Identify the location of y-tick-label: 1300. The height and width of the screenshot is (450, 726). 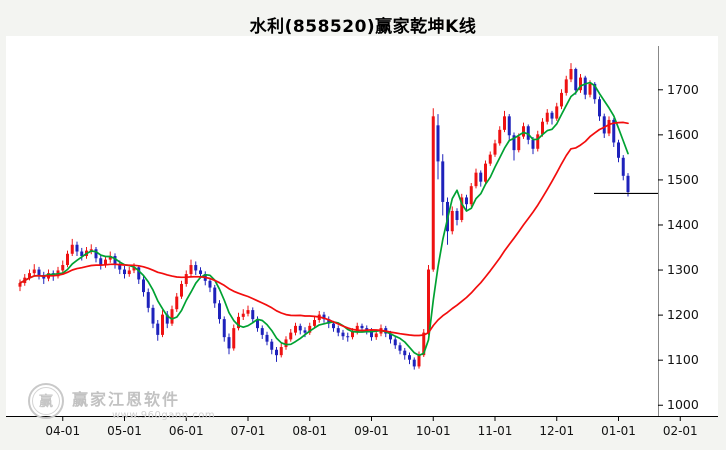
(683, 269).